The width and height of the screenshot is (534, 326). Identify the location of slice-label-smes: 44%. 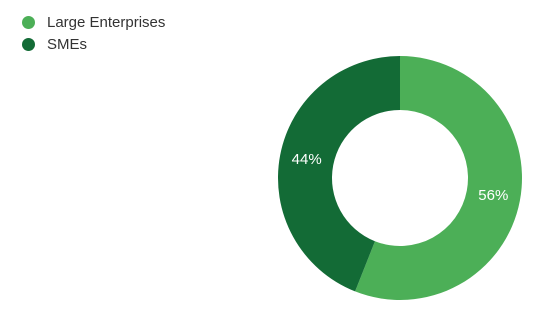
(307, 159).